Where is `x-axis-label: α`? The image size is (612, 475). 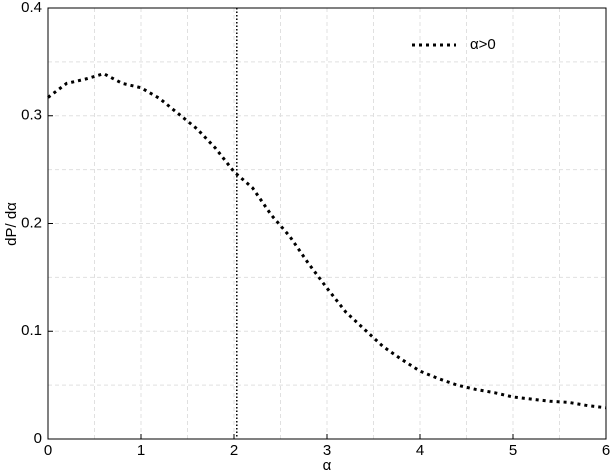
x-axis-label: α is located at coordinates (327, 465).